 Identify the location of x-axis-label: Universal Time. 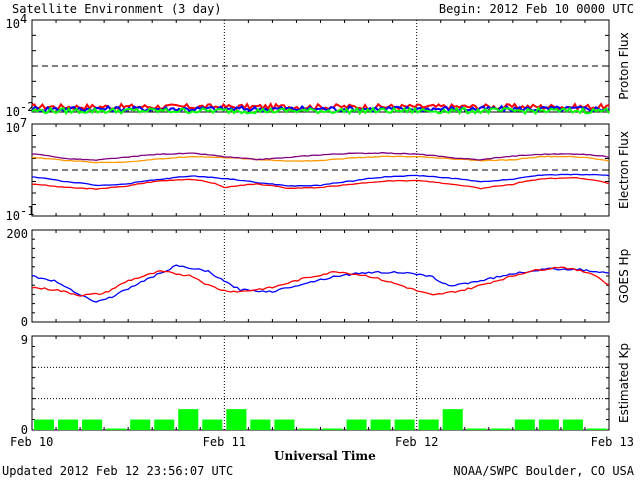
(325, 456).